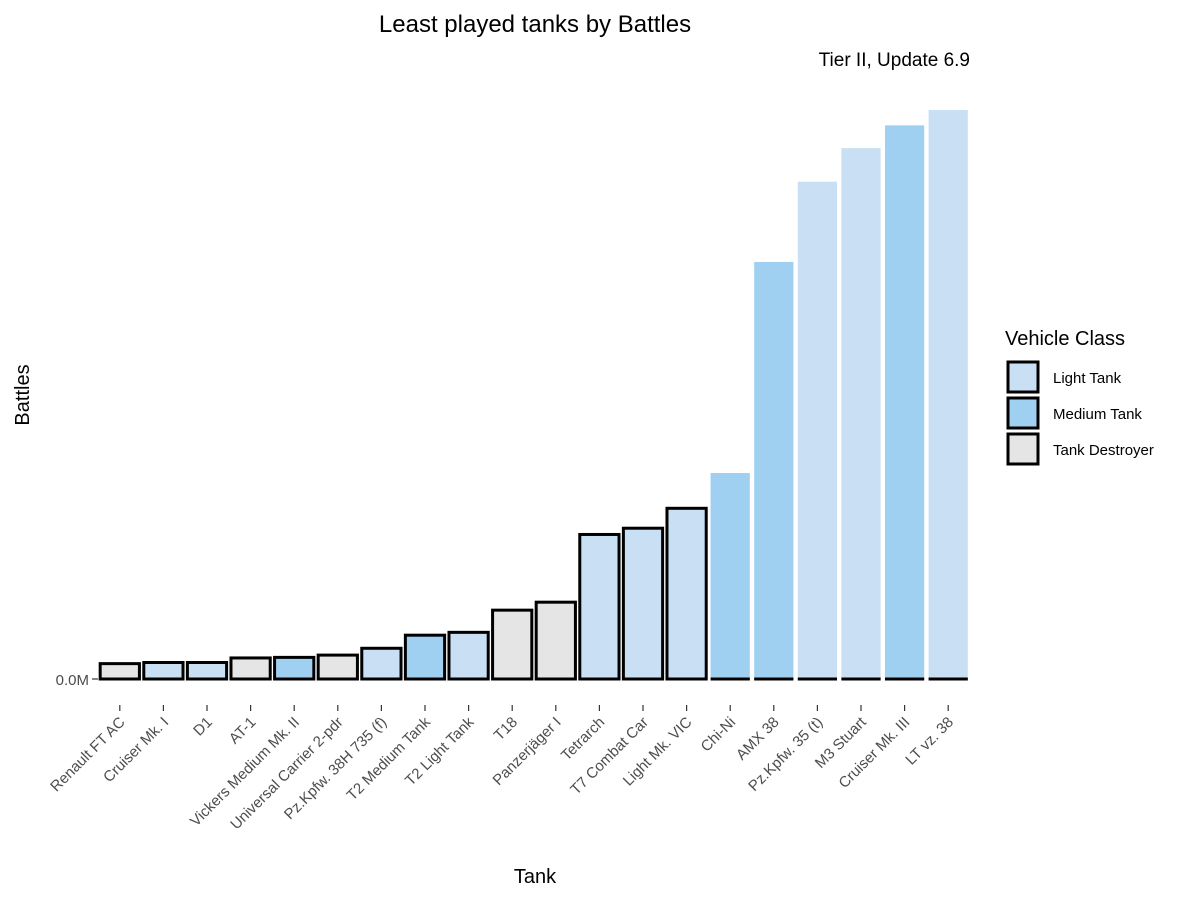 The width and height of the screenshot is (1200, 900). I want to click on y-axis-tick-label: 0.0M, so click(72, 680).